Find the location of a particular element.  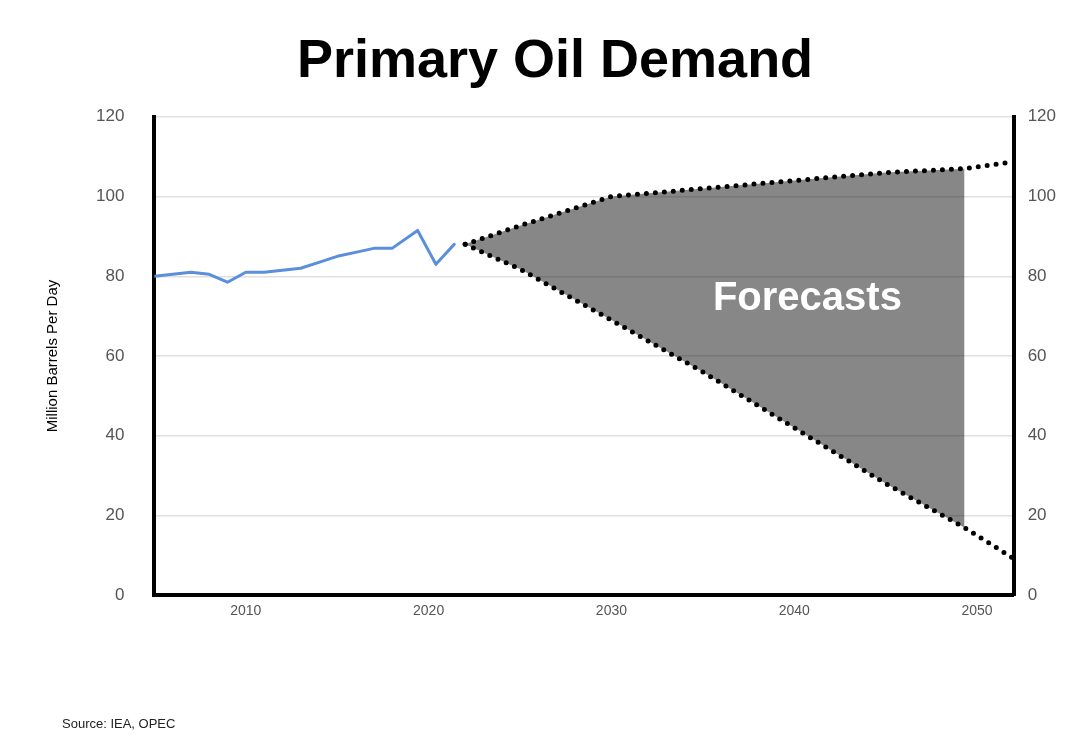

y-tick-label: 80 is located at coordinates (115, 275).